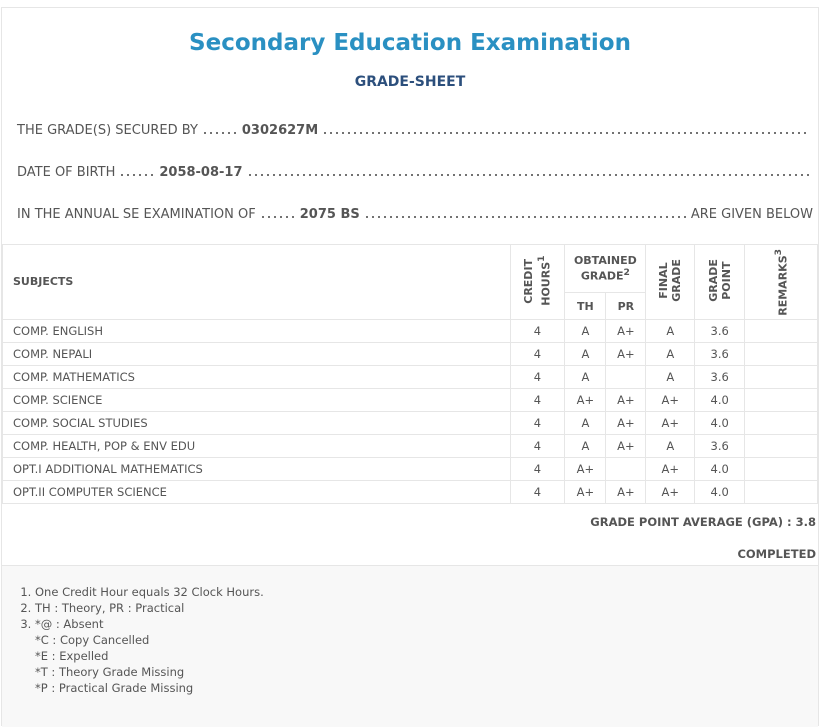 The width and height of the screenshot is (832, 727). I want to click on note: 3, so click(779, 252).